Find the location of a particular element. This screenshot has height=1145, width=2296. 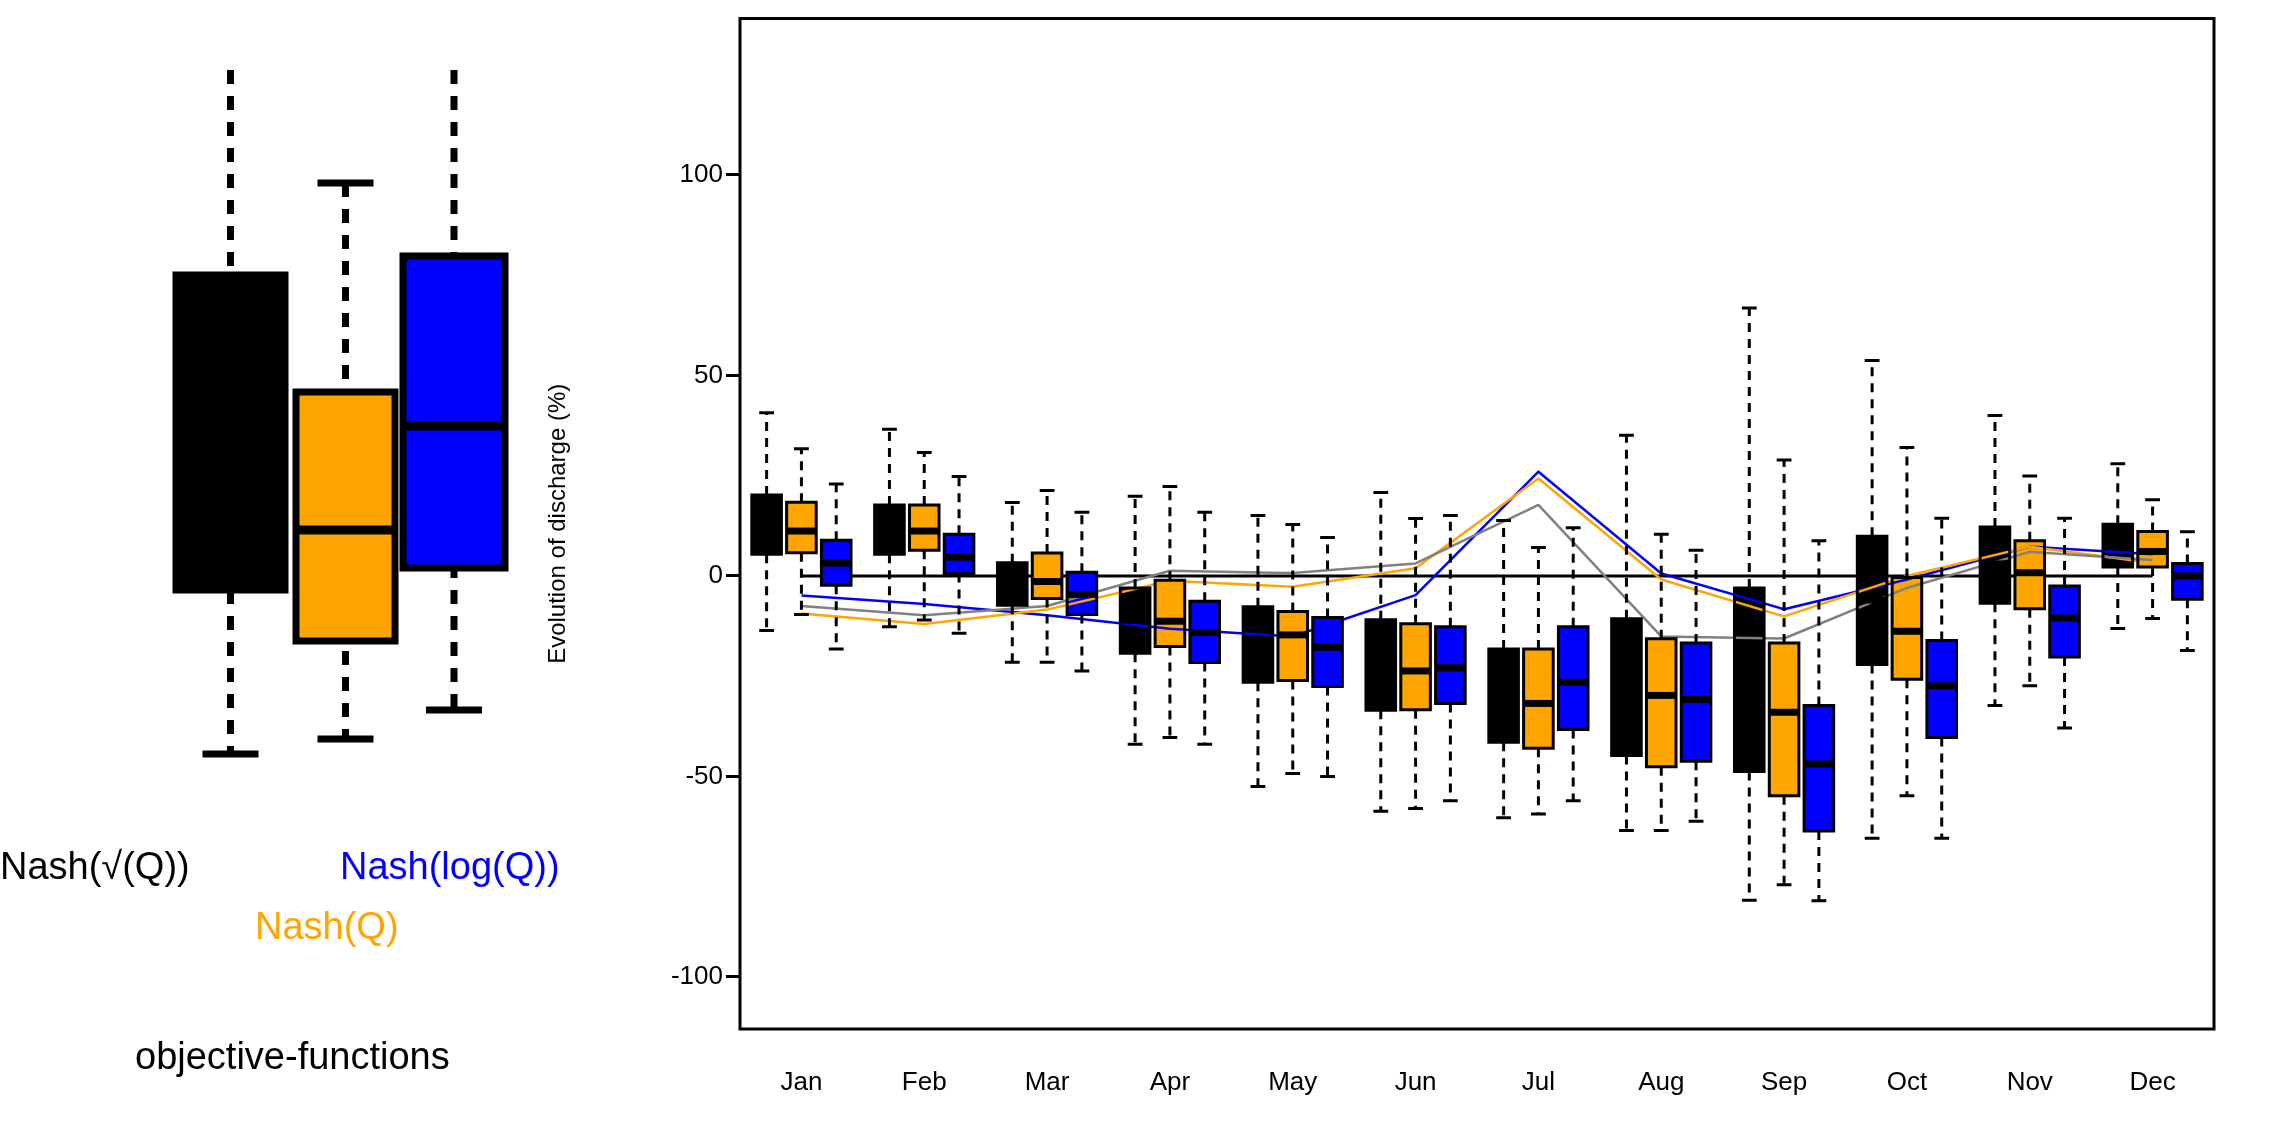

y-axis-title: Evolution of discharge (%) is located at coordinates (557, 523).